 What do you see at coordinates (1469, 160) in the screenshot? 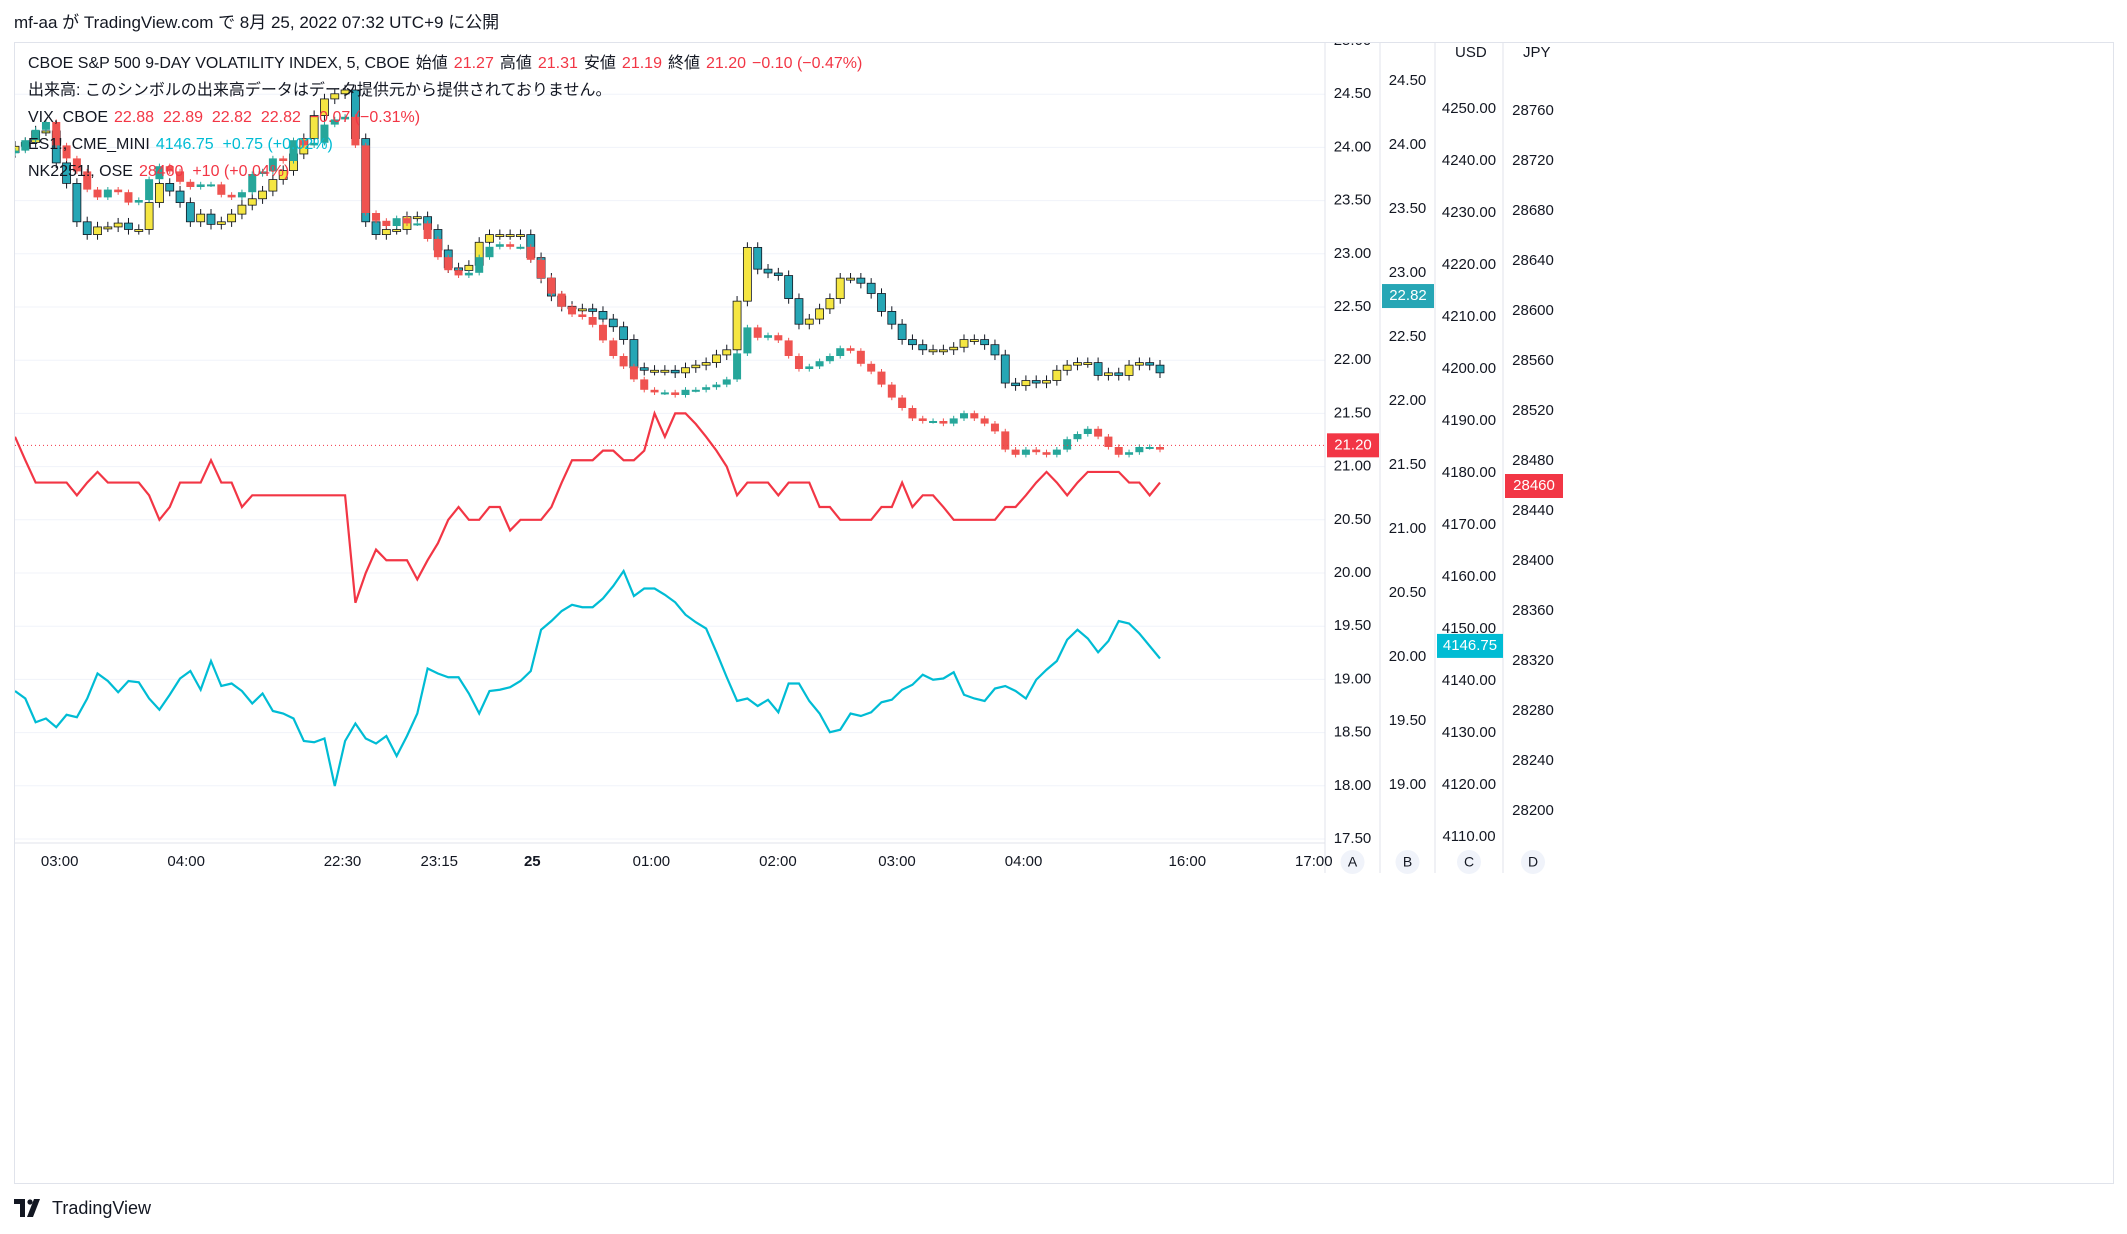
I see `axis-c-tick: 4240.00` at bounding box center [1469, 160].